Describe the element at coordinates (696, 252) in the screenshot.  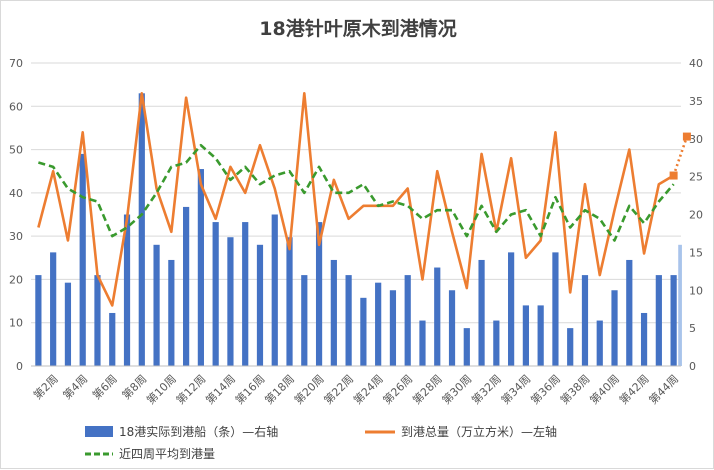
I see `right-axis-tick-label: 15` at that location.